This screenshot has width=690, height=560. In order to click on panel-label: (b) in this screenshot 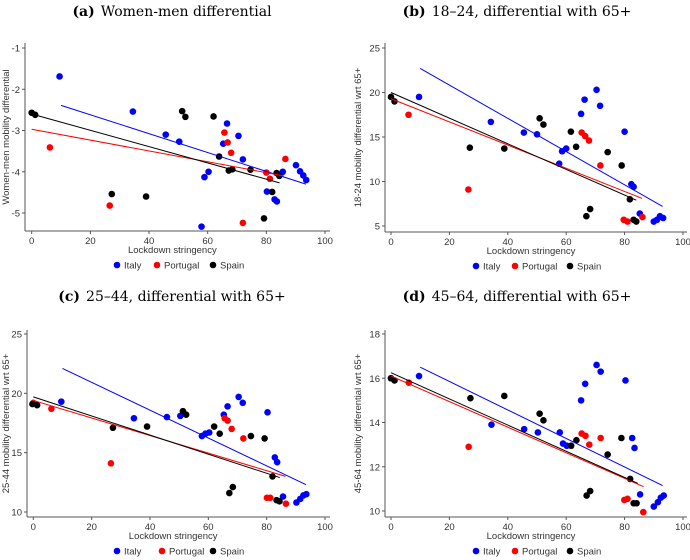, I will do `click(414, 12)`.